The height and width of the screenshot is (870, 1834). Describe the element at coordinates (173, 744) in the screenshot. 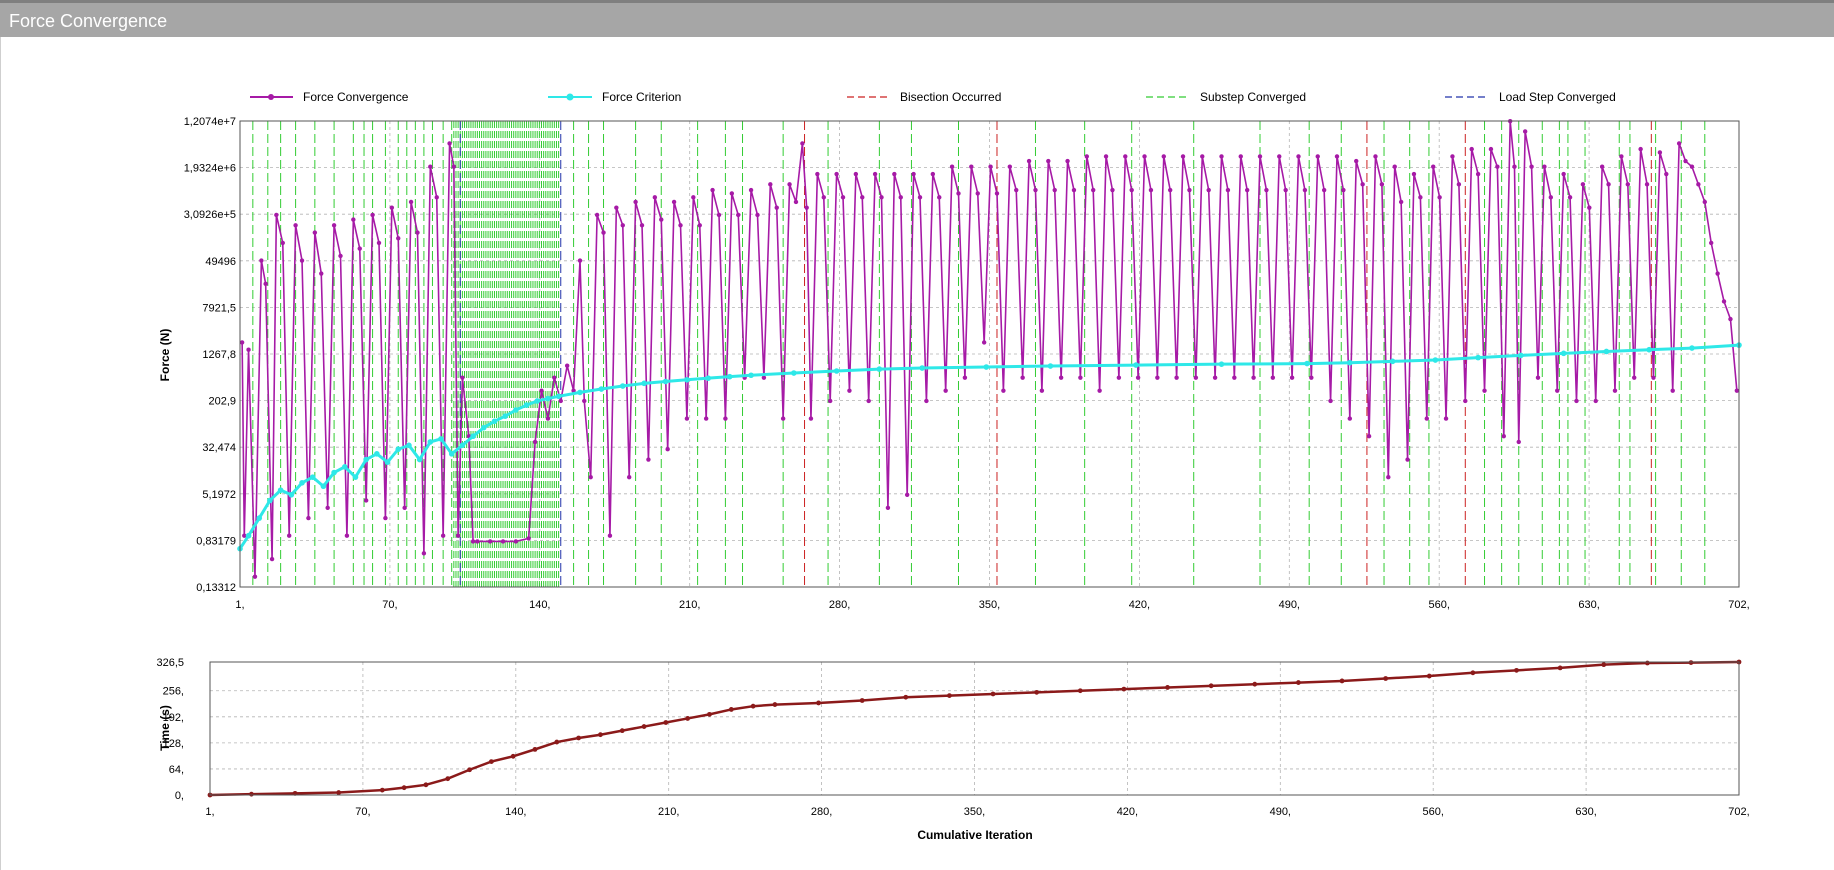

I see `time-y-tick-label: 128,` at that location.